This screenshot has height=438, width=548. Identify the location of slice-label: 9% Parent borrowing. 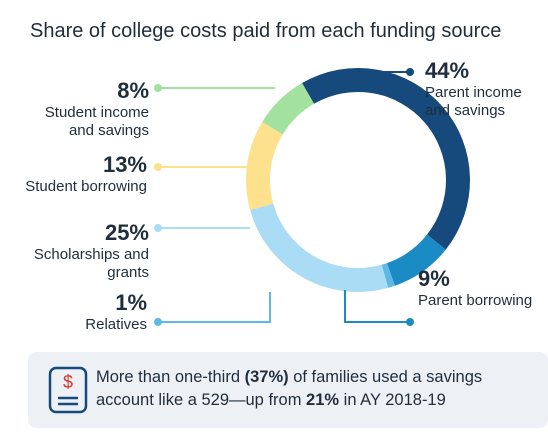
(480, 288).